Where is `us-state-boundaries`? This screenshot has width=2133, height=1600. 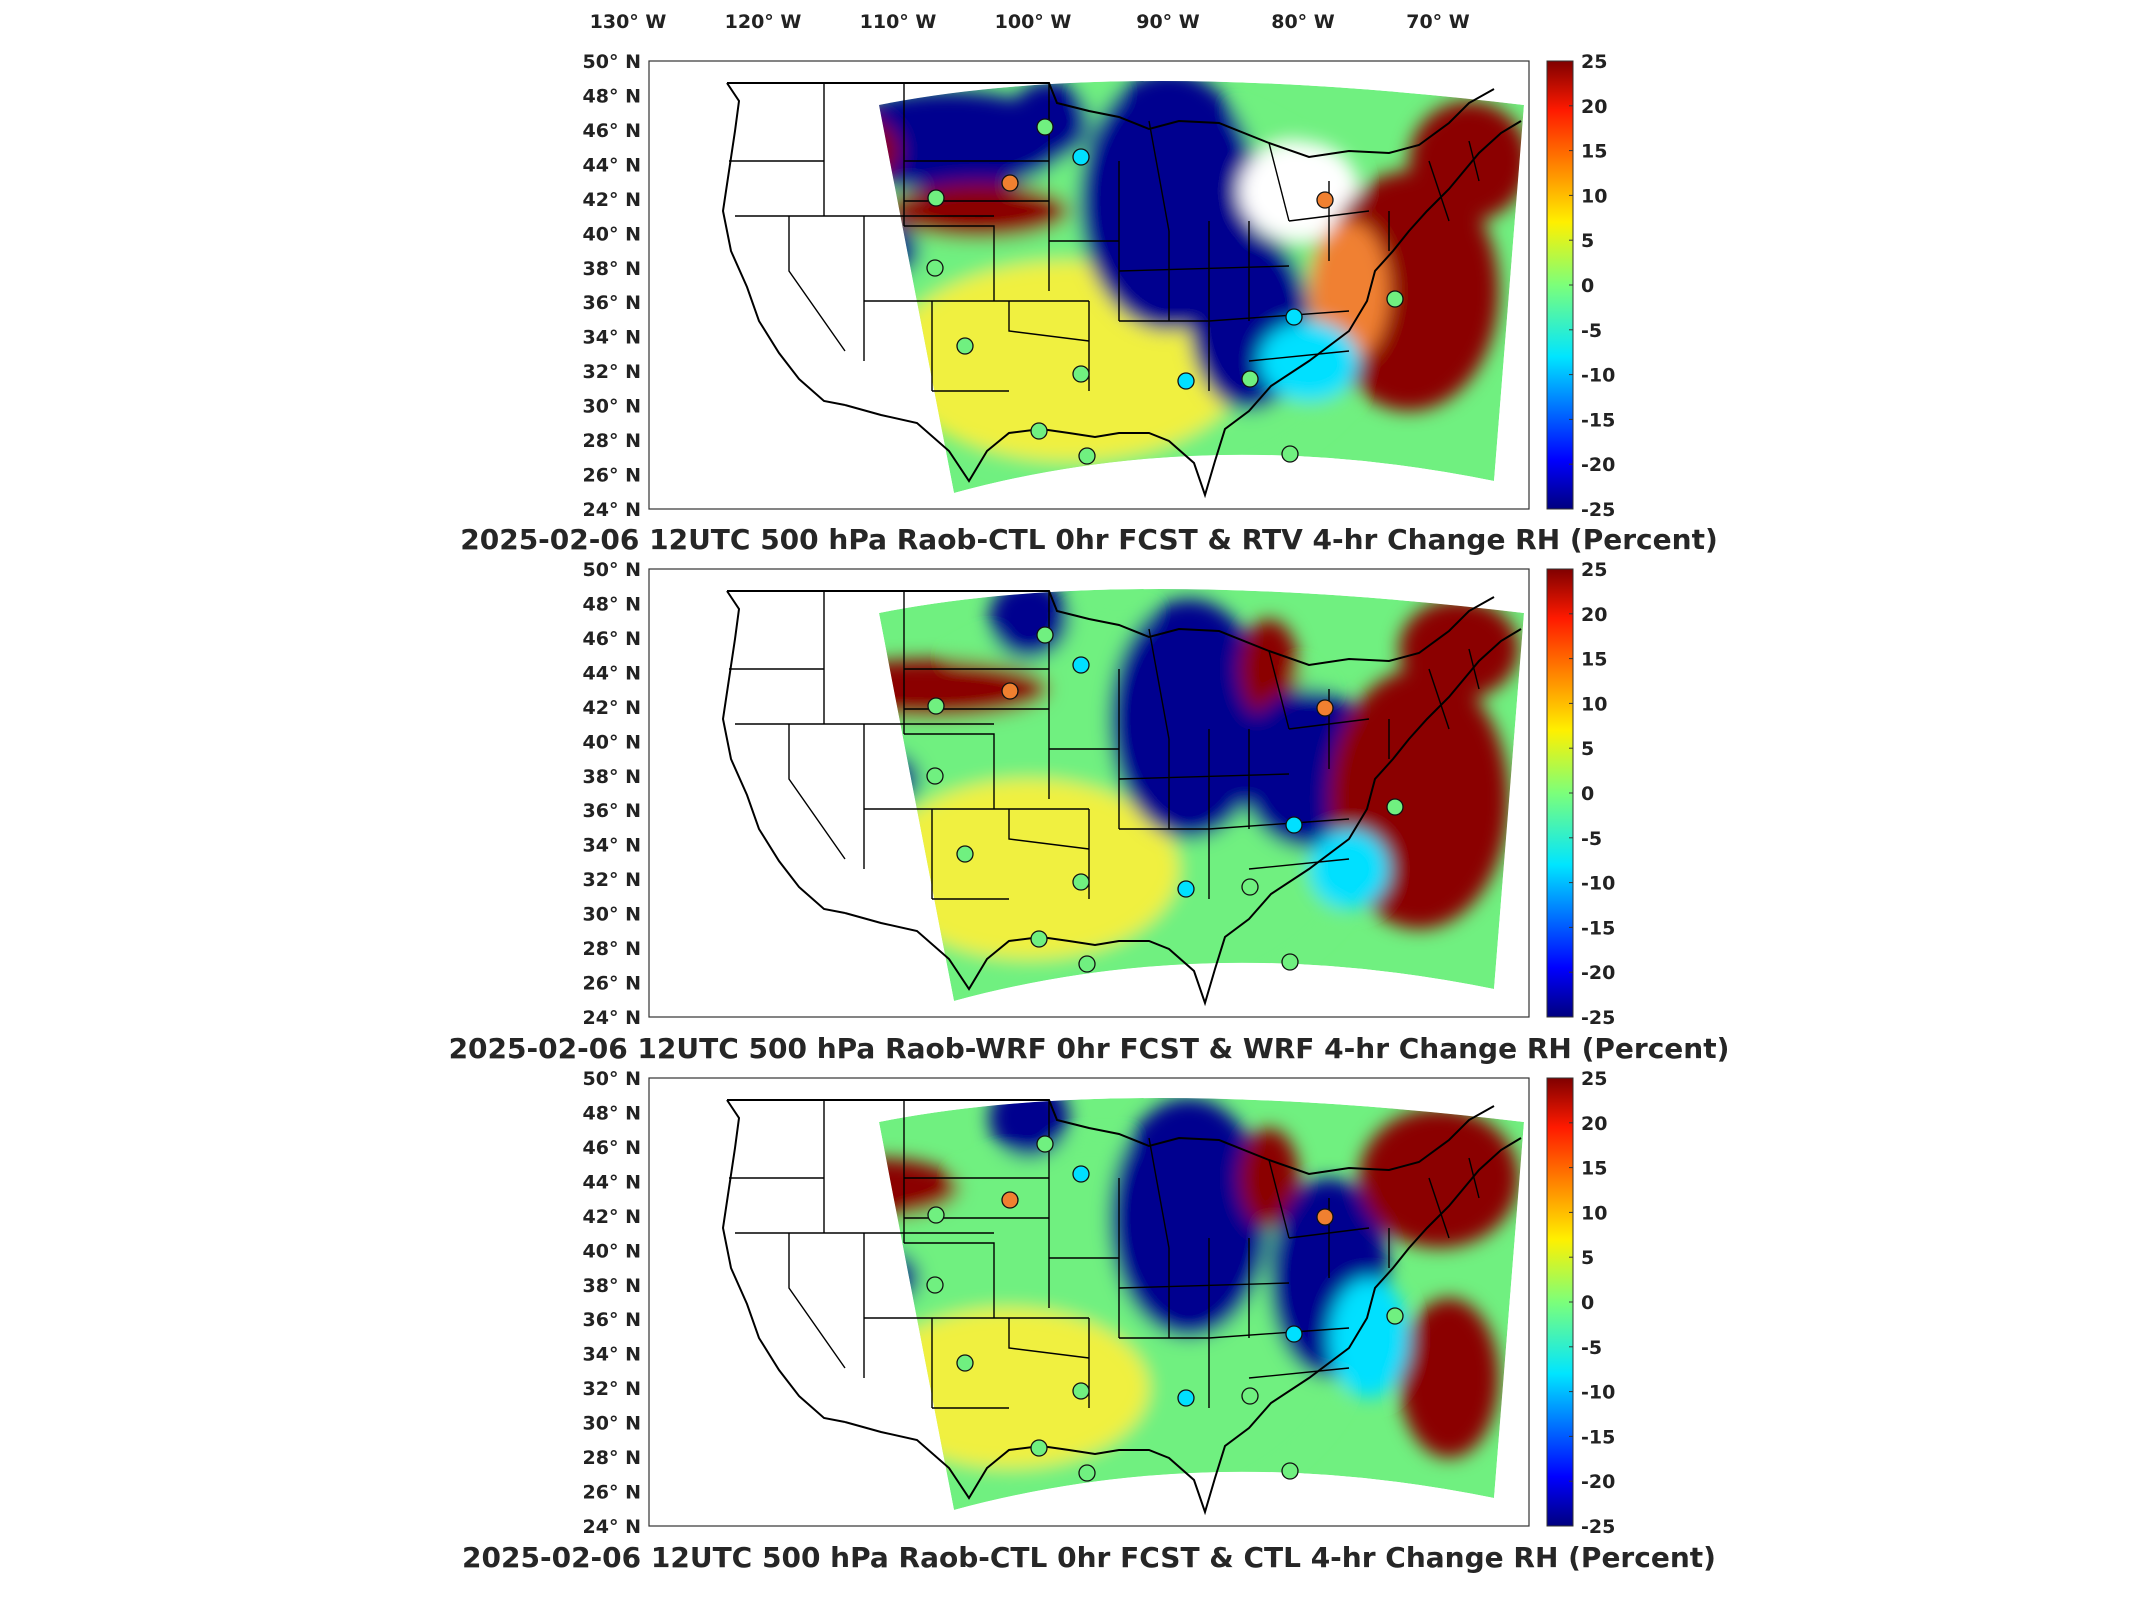
us-state-boundaries is located at coordinates (1121, 798).